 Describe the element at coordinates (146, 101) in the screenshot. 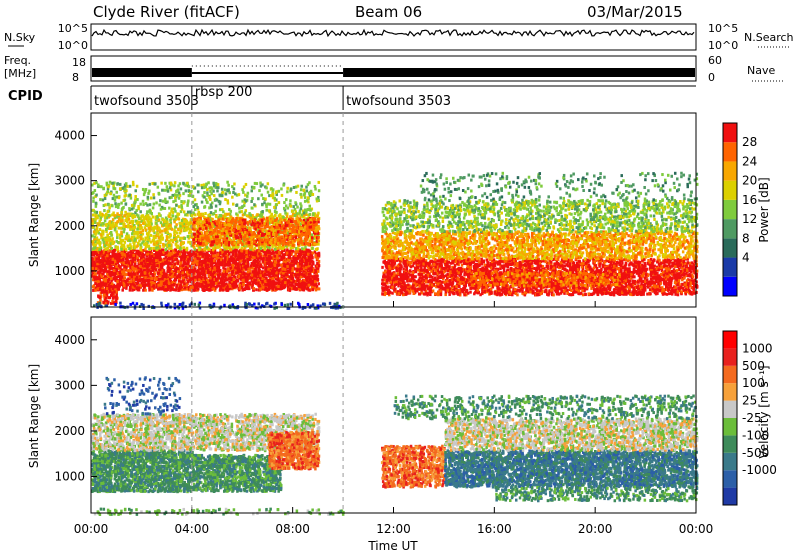

I see `cpid-segment-label: twofsound 3503` at that location.